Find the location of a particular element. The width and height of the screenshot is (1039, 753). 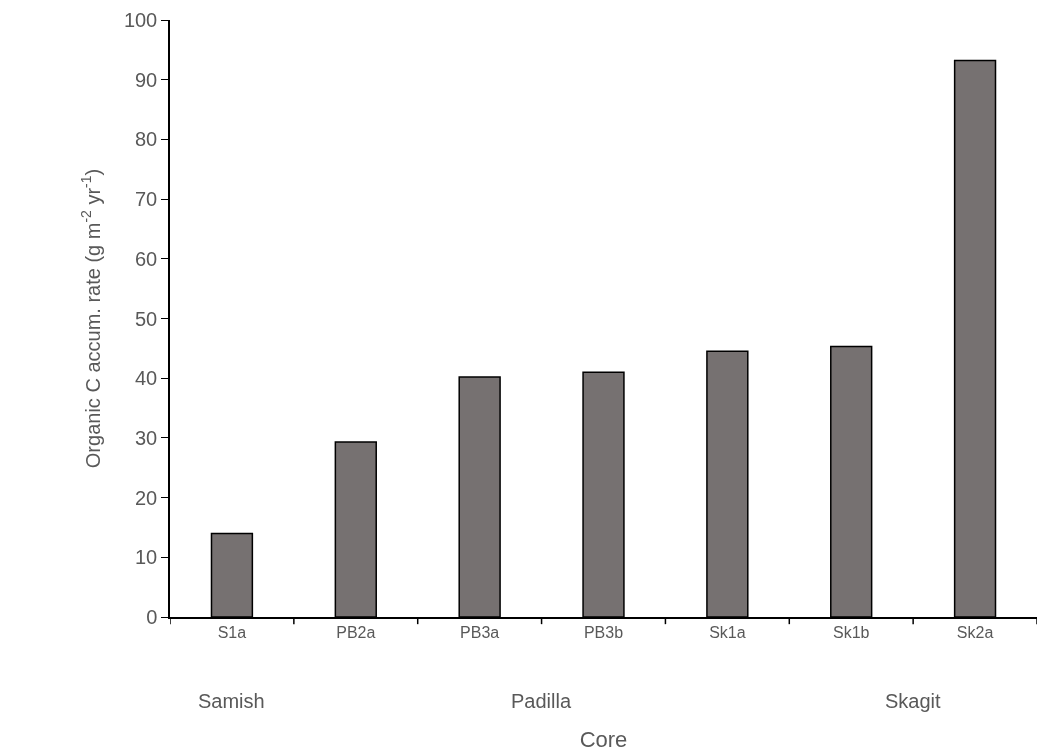

x-tick-label: Sk2a is located at coordinates (975, 632).